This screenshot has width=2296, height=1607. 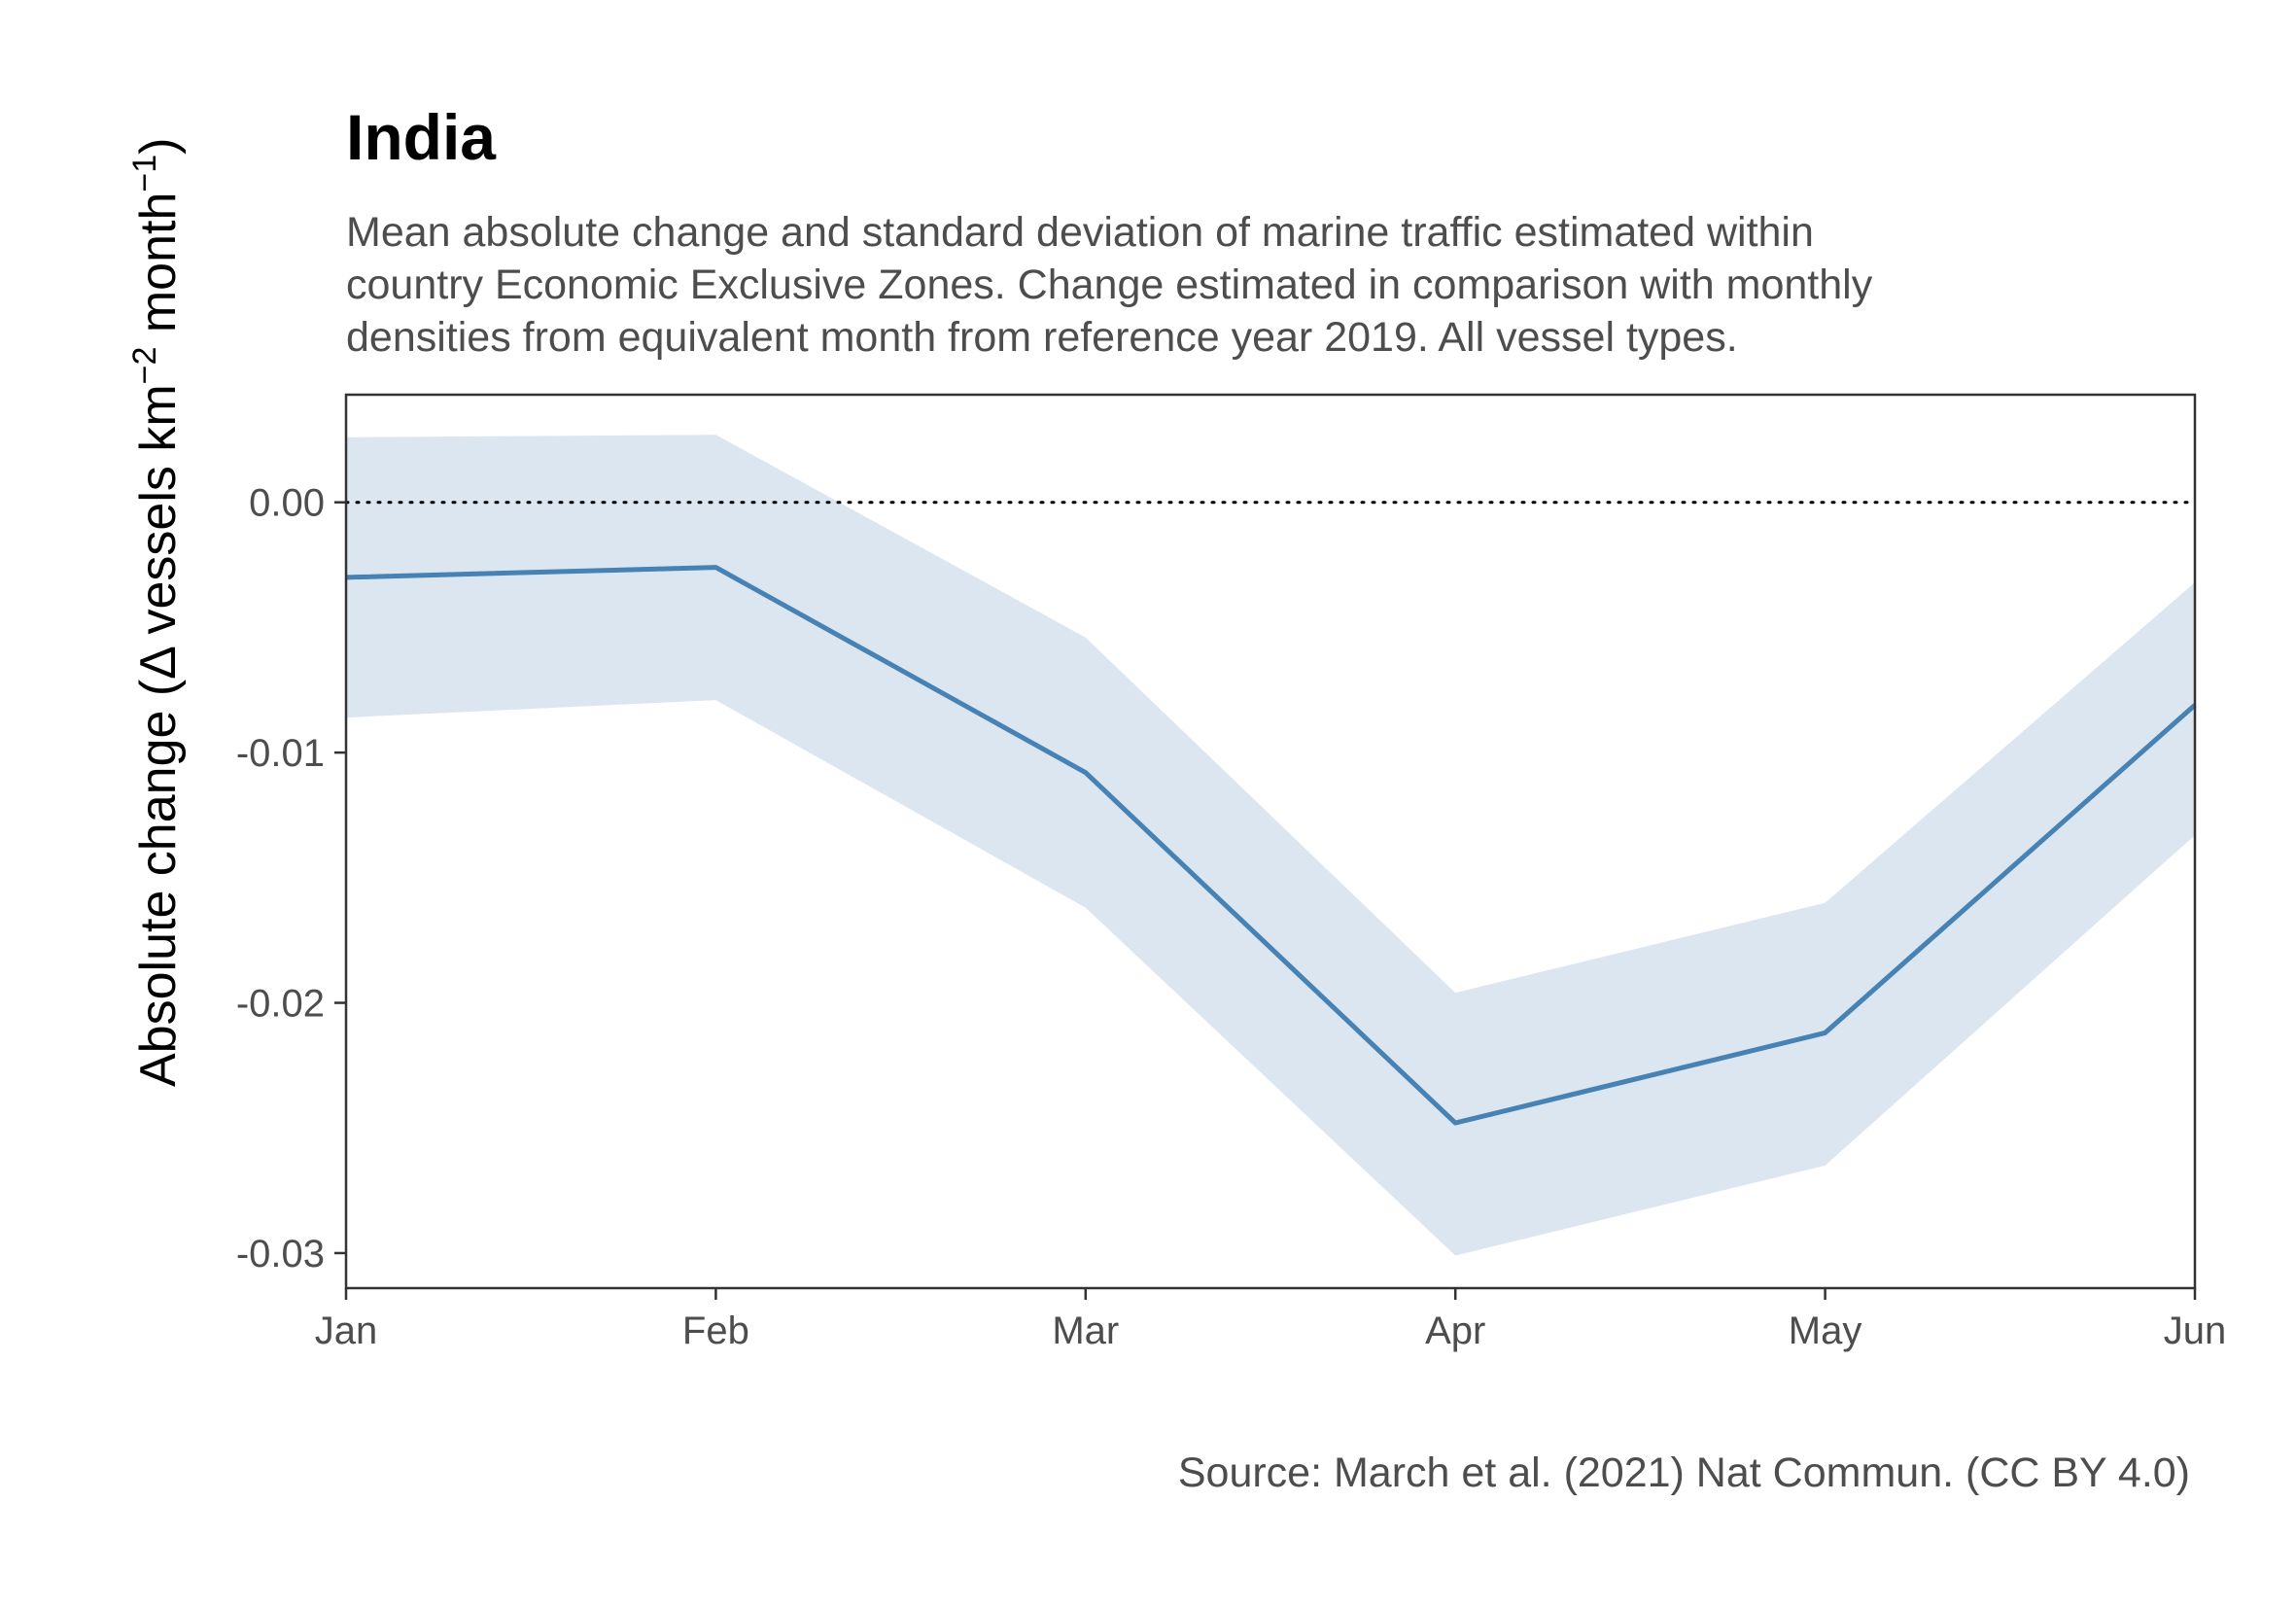 I want to click on x-tick-label-apr: Apr, so click(x=1455, y=1331).